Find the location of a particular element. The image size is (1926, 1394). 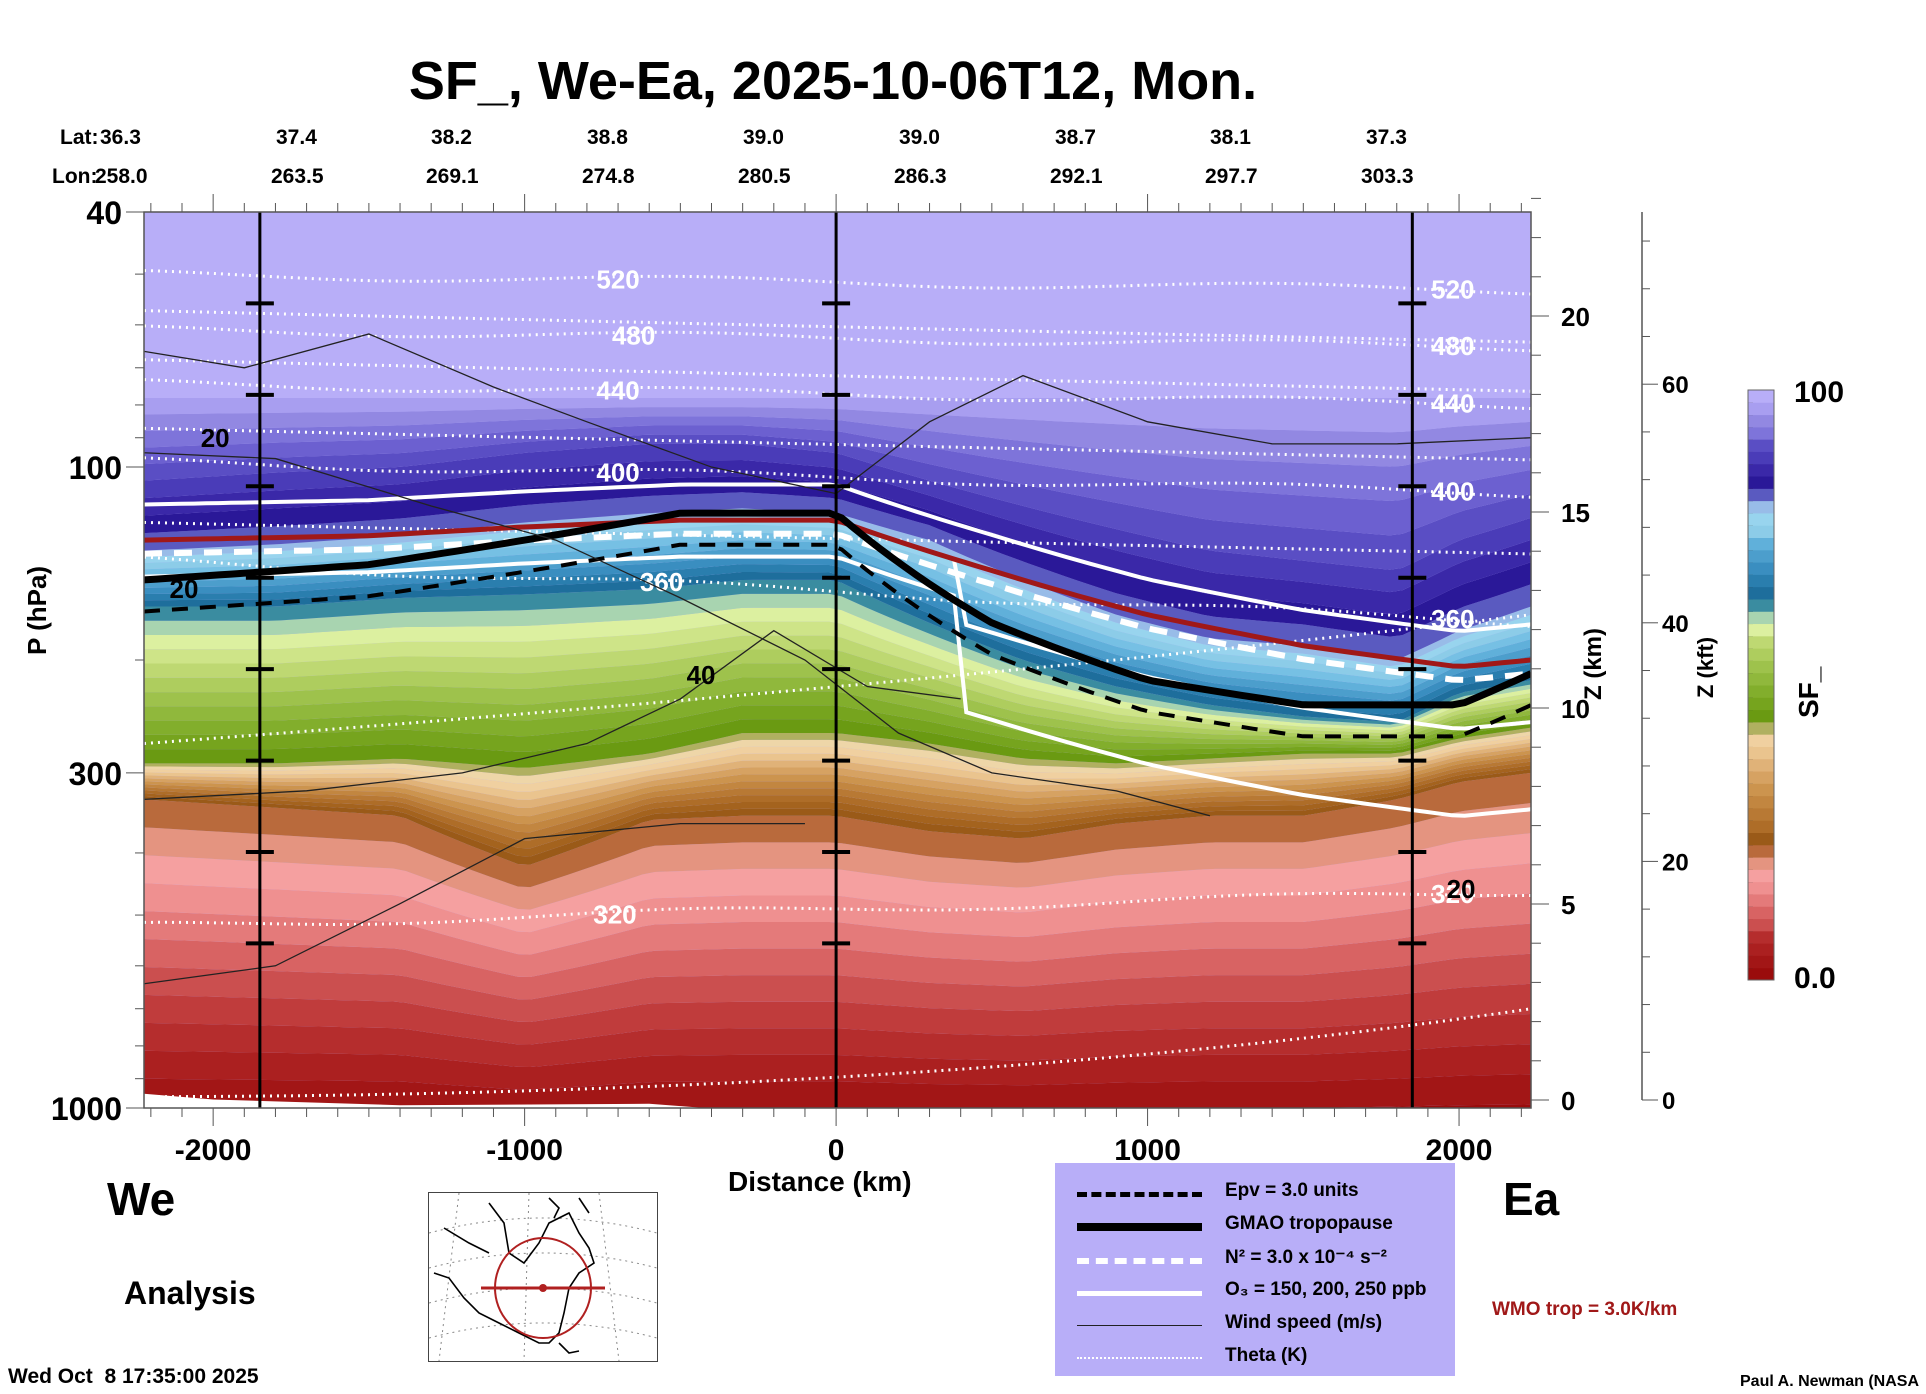

z-km-tick-label: 10 is located at coordinates (1575, 709).